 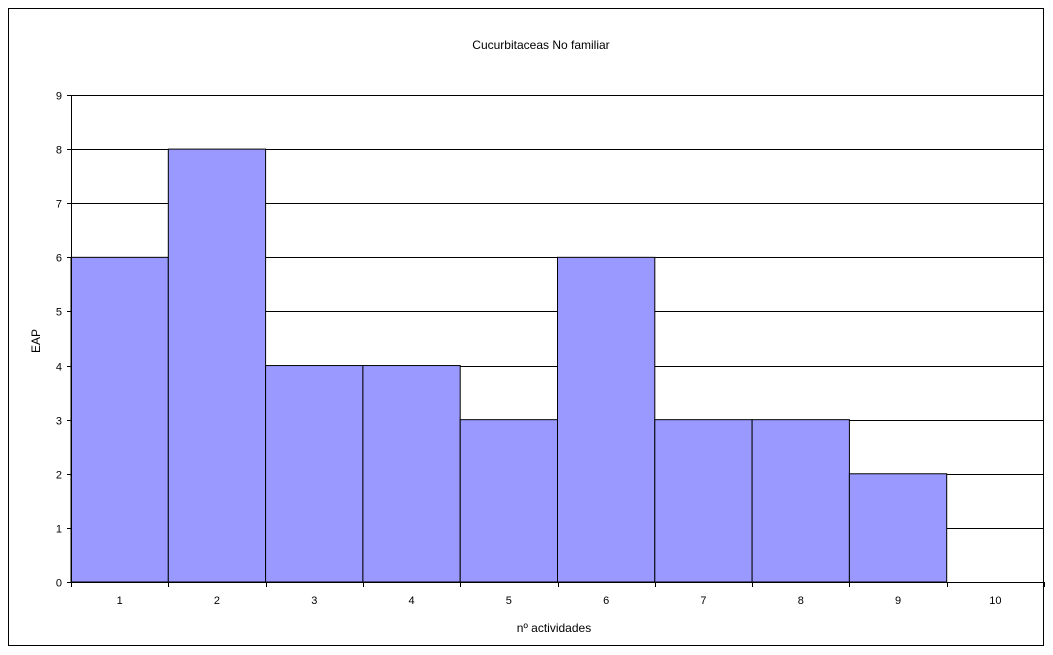 I want to click on x-tick-label: 1, so click(x=120, y=601).